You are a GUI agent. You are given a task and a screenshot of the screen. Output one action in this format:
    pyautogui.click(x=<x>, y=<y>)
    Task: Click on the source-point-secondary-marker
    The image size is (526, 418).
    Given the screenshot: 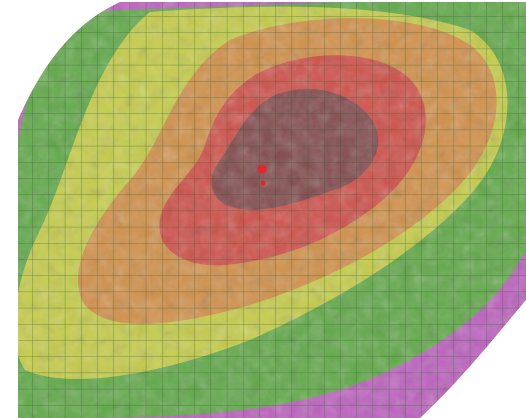 What is the action you would take?
    pyautogui.click(x=263, y=183)
    